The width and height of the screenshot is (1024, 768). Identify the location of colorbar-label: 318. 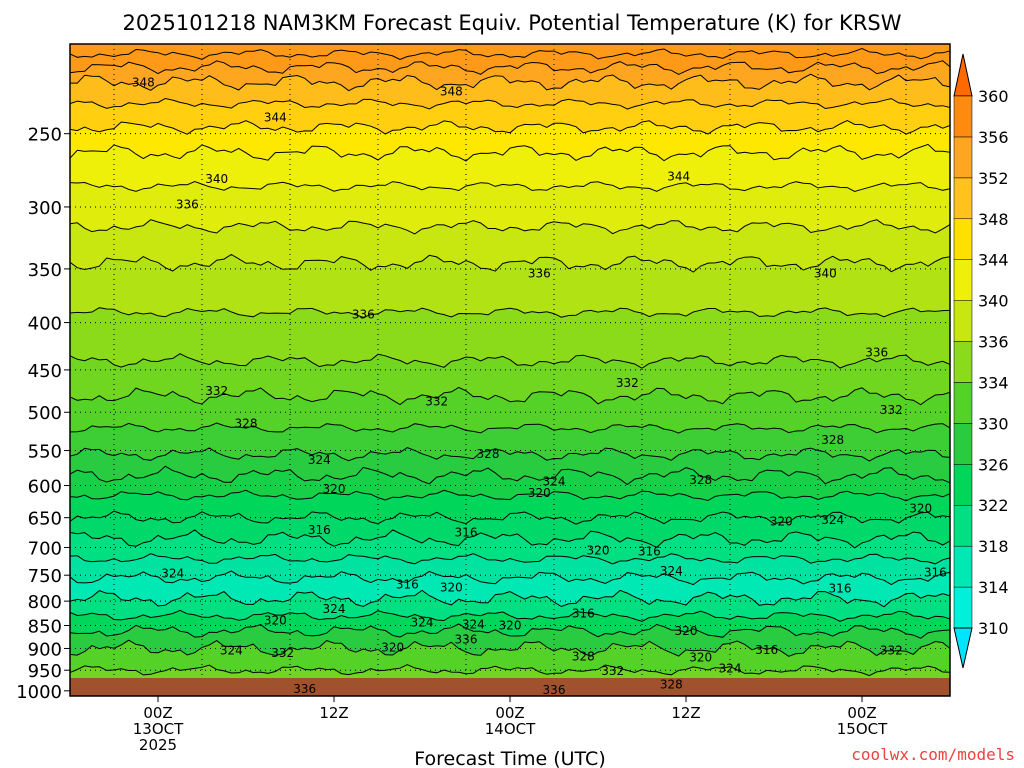
(993, 546).